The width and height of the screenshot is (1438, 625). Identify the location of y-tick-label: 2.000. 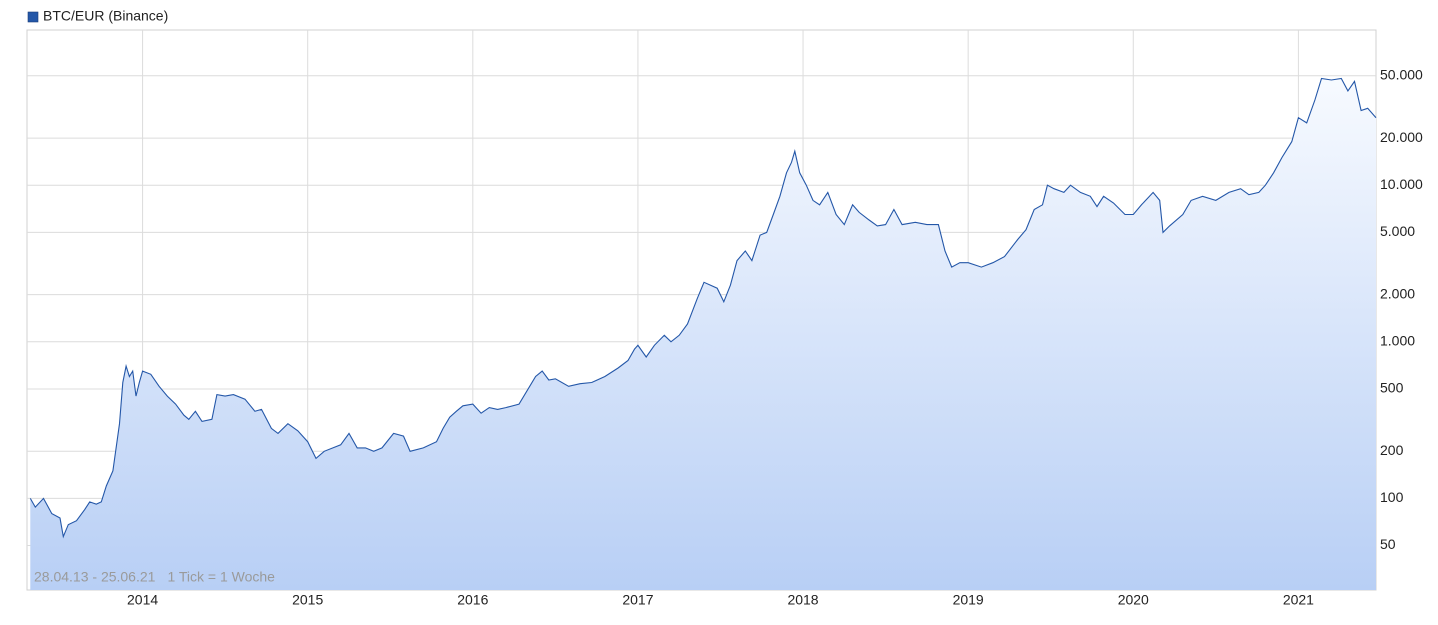
(1397, 293).